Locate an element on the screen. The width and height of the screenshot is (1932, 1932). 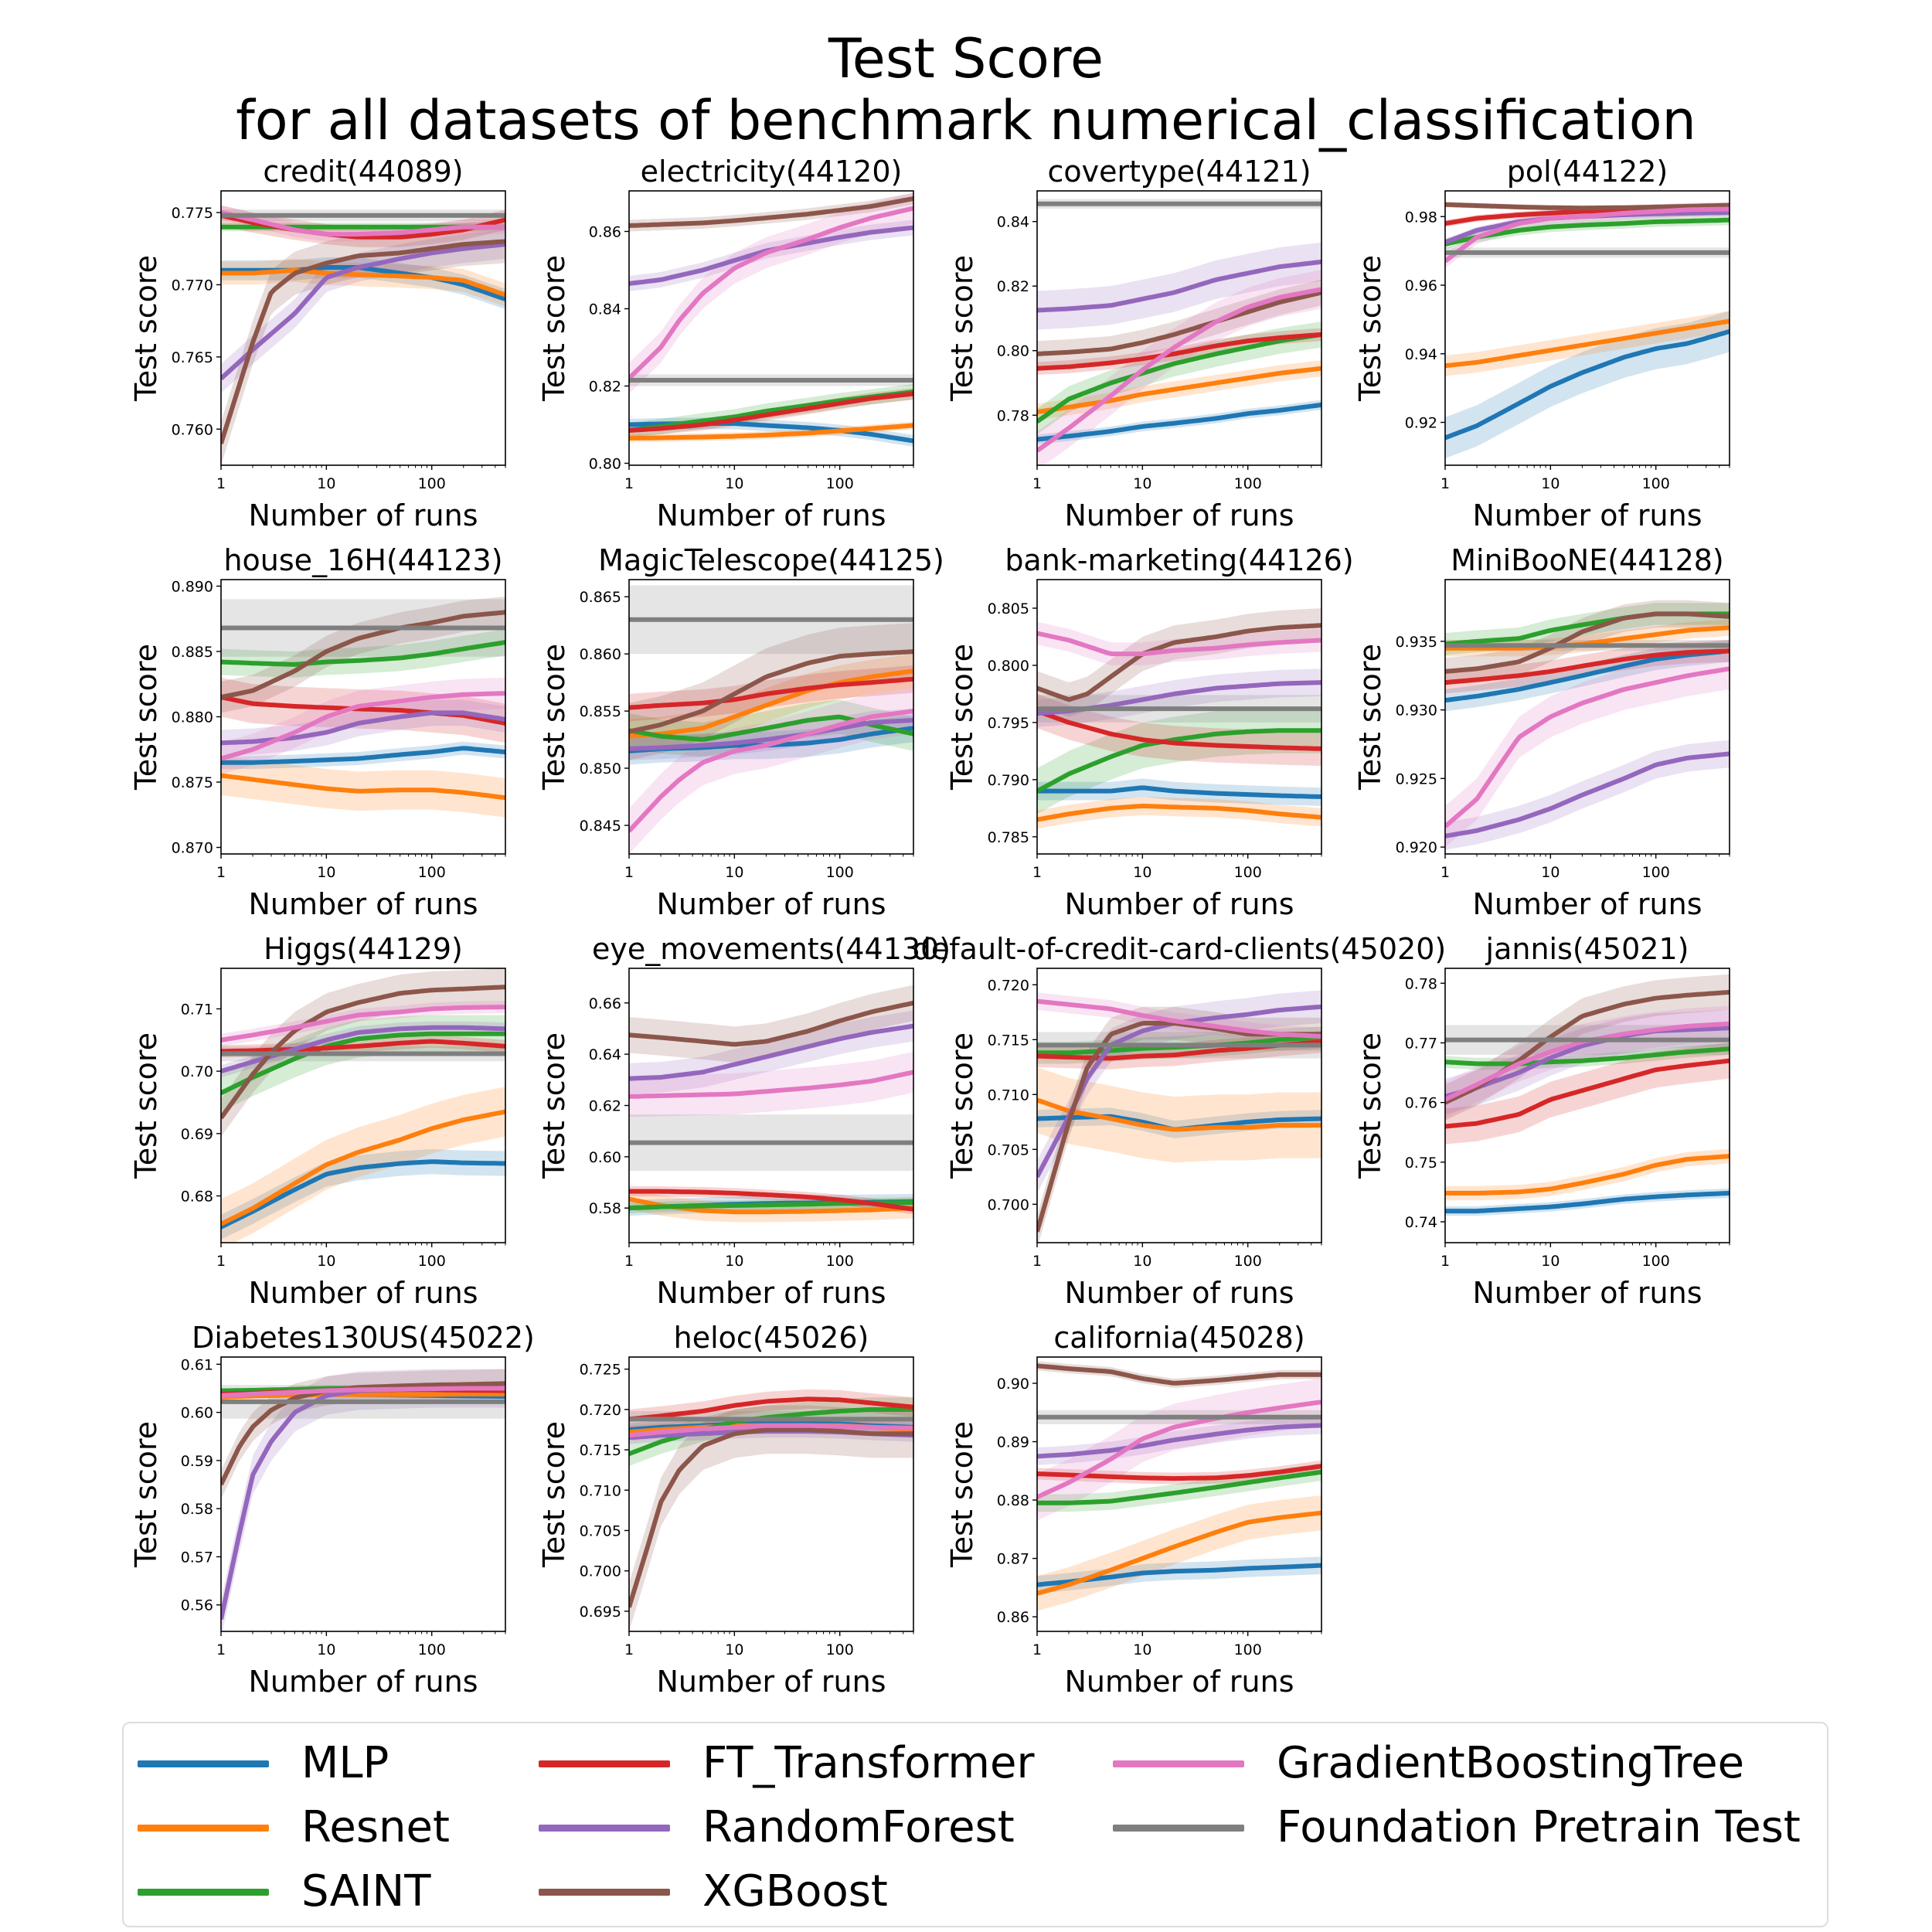
y-tick-label: 0.715 is located at coordinates (1008, 1041).